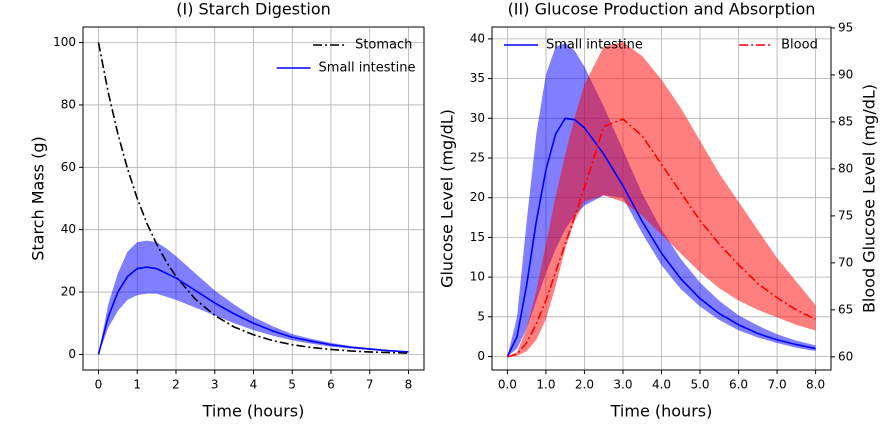 This screenshot has height=432, width=880. Describe the element at coordinates (477, 277) in the screenshot. I see `y-tick-label: 10` at that location.